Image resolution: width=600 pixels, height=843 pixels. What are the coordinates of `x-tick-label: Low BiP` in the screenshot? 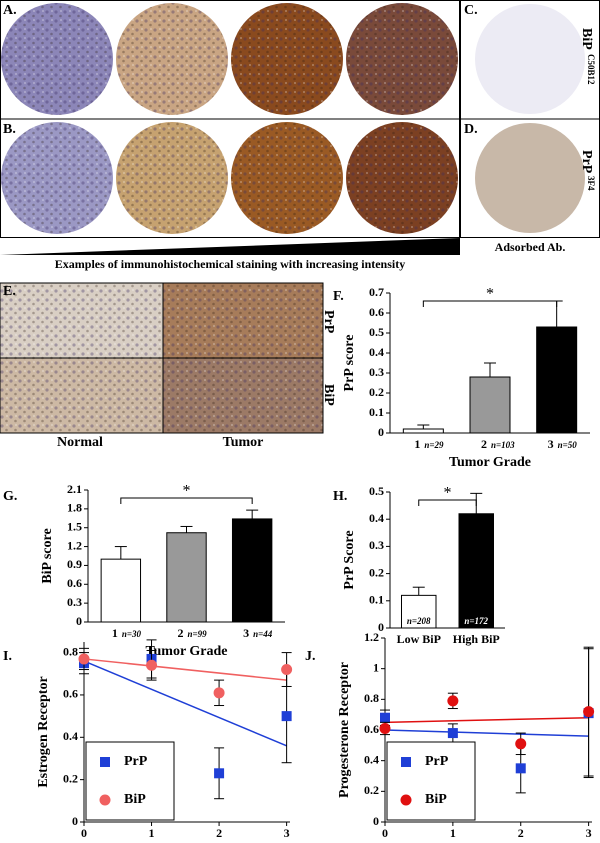 It's located at (419, 639).